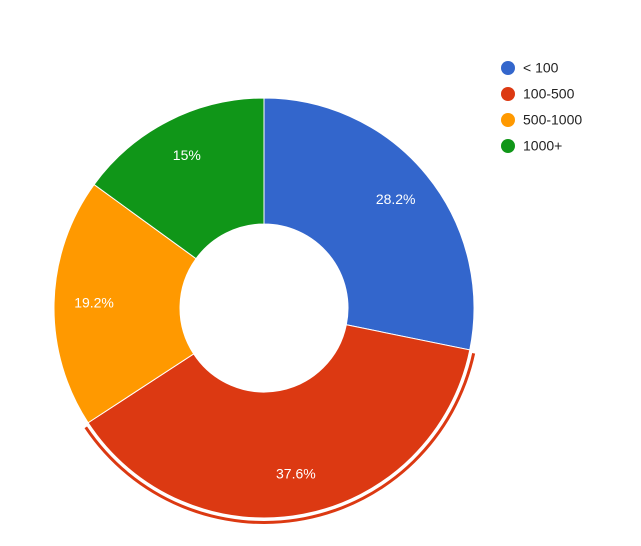 The image size is (641, 546). I want to click on legend-label: 100-500, so click(549, 94).